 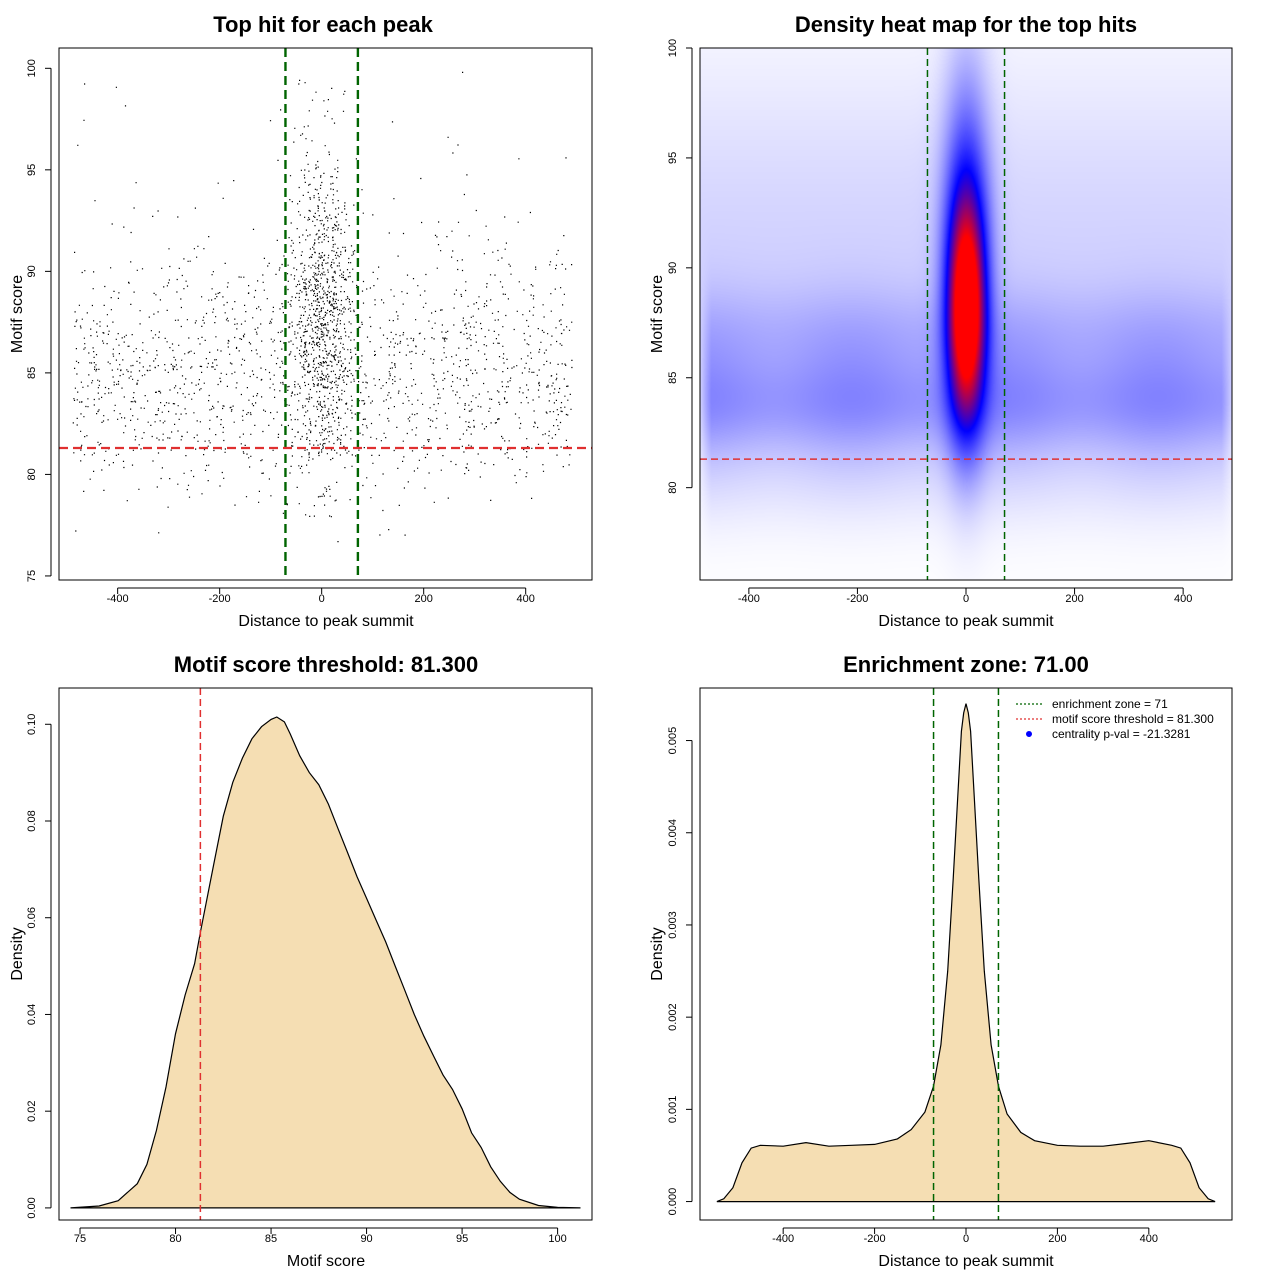 What do you see at coordinates (1057, 1239) in the screenshot?
I see `distance-density-x-tick-label: 200` at bounding box center [1057, 1239].